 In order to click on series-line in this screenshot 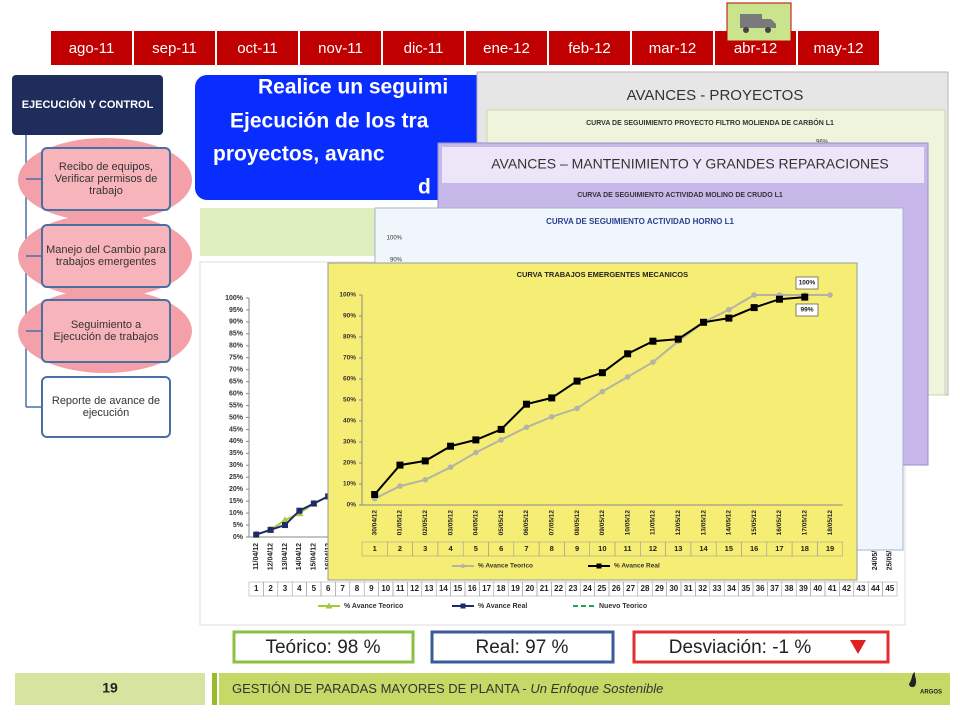, I will do `click(589, 396)`.